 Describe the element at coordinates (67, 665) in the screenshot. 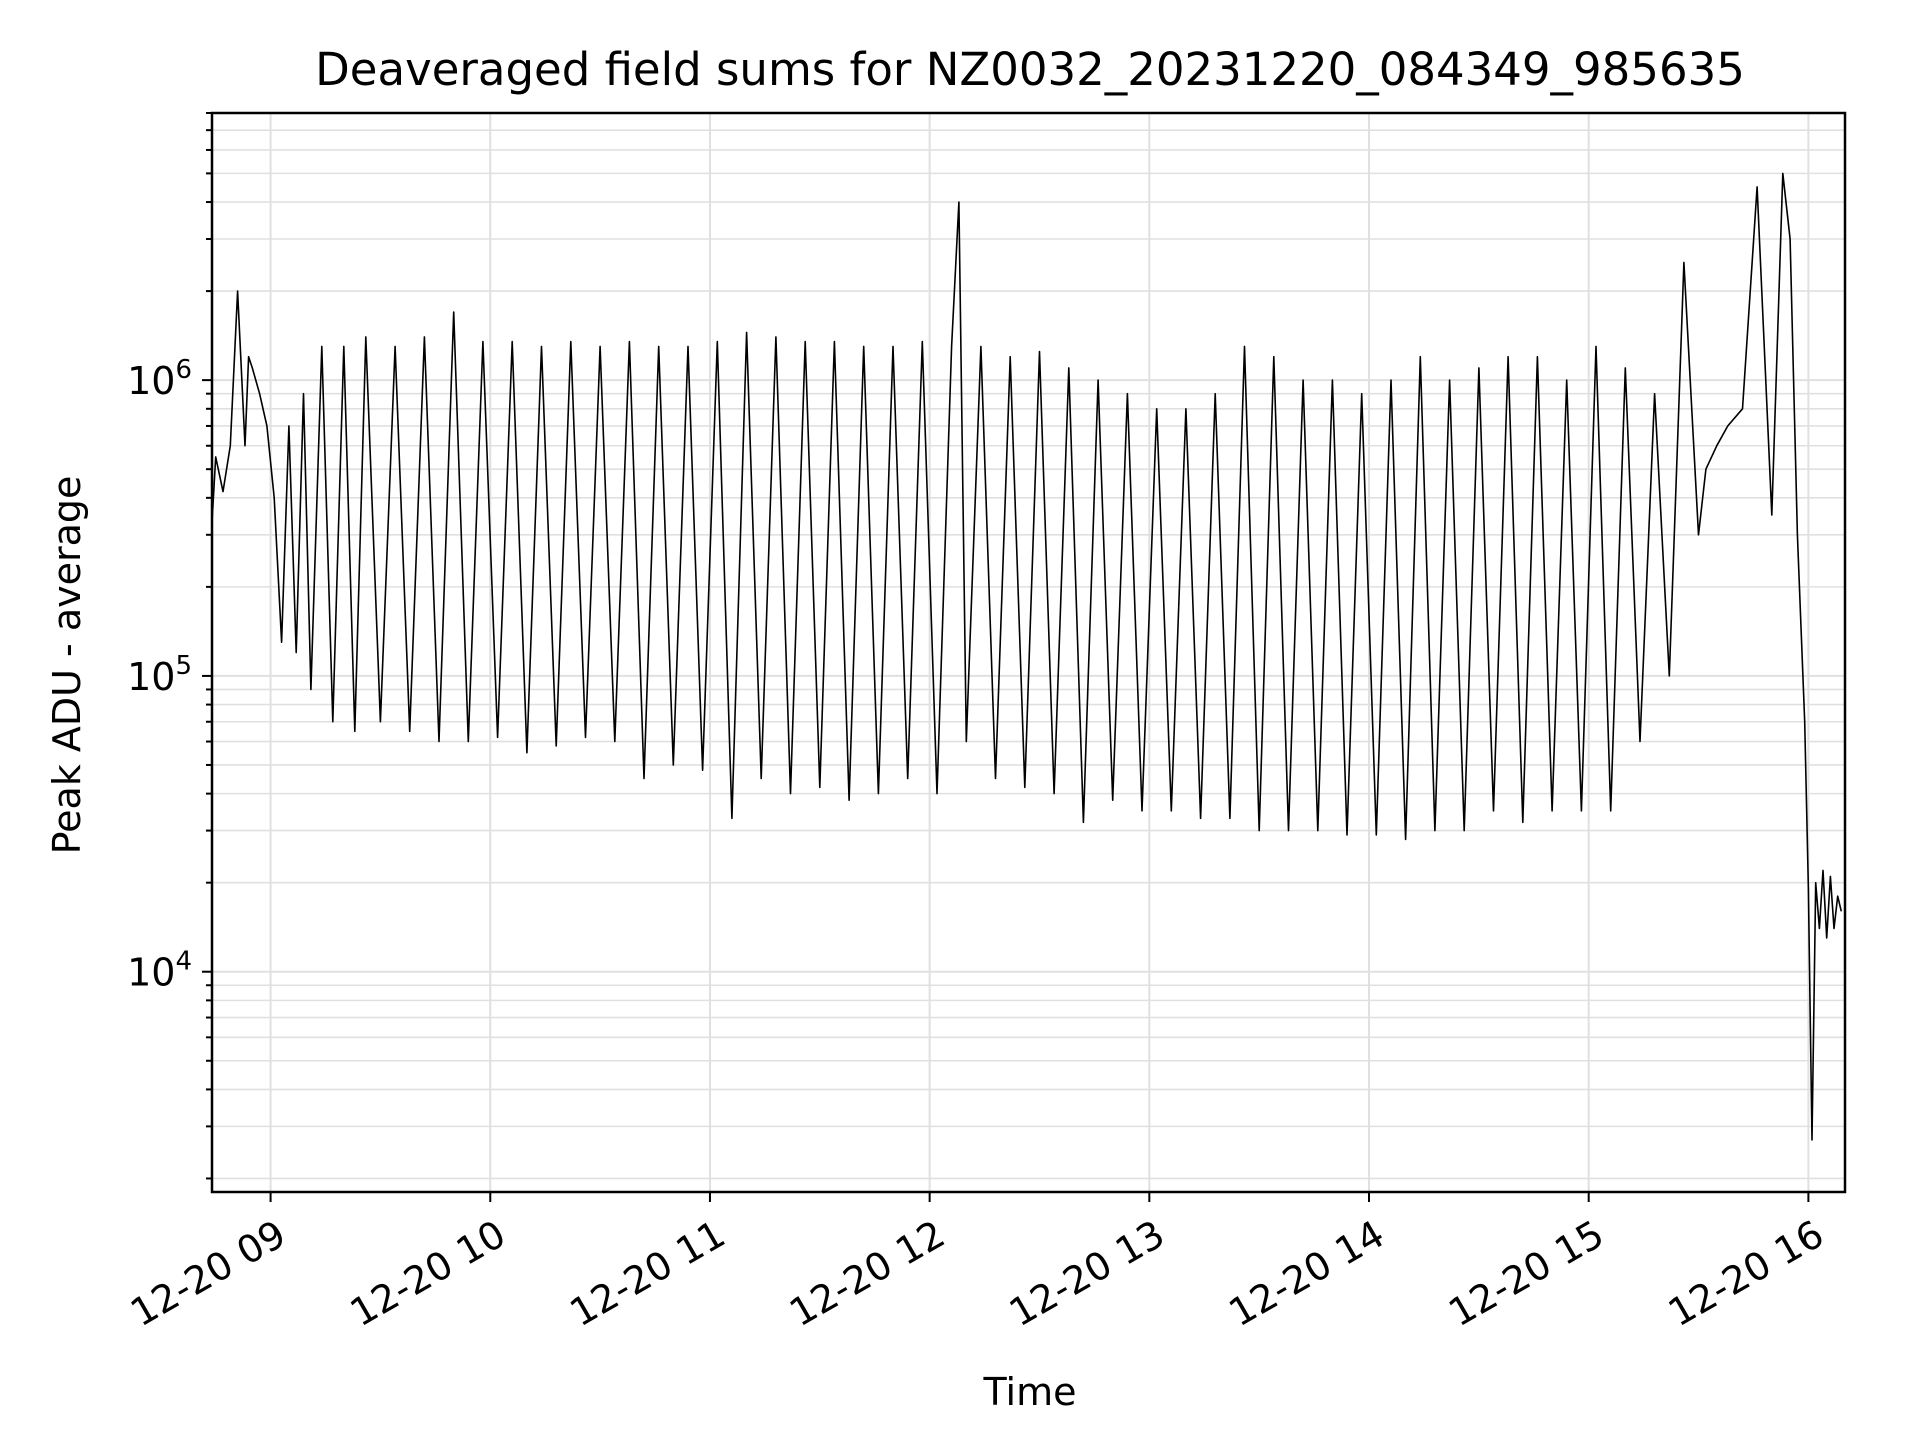

I see `y-axis-label: Peak ADU - average` at that location.